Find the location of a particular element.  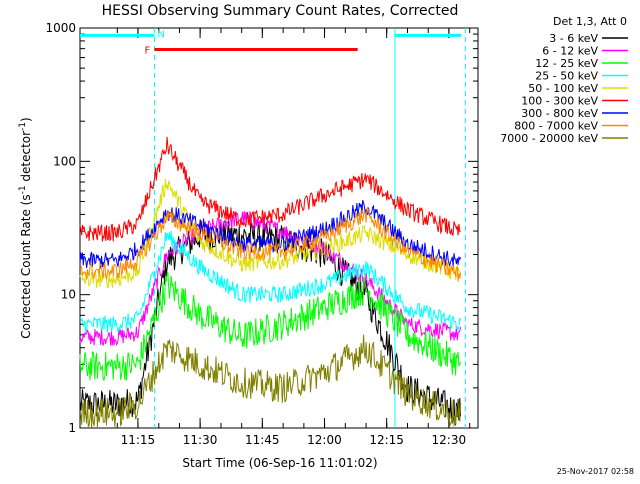

legend-label: 7000 - 20000 keV is located at coordinates (549, 138).